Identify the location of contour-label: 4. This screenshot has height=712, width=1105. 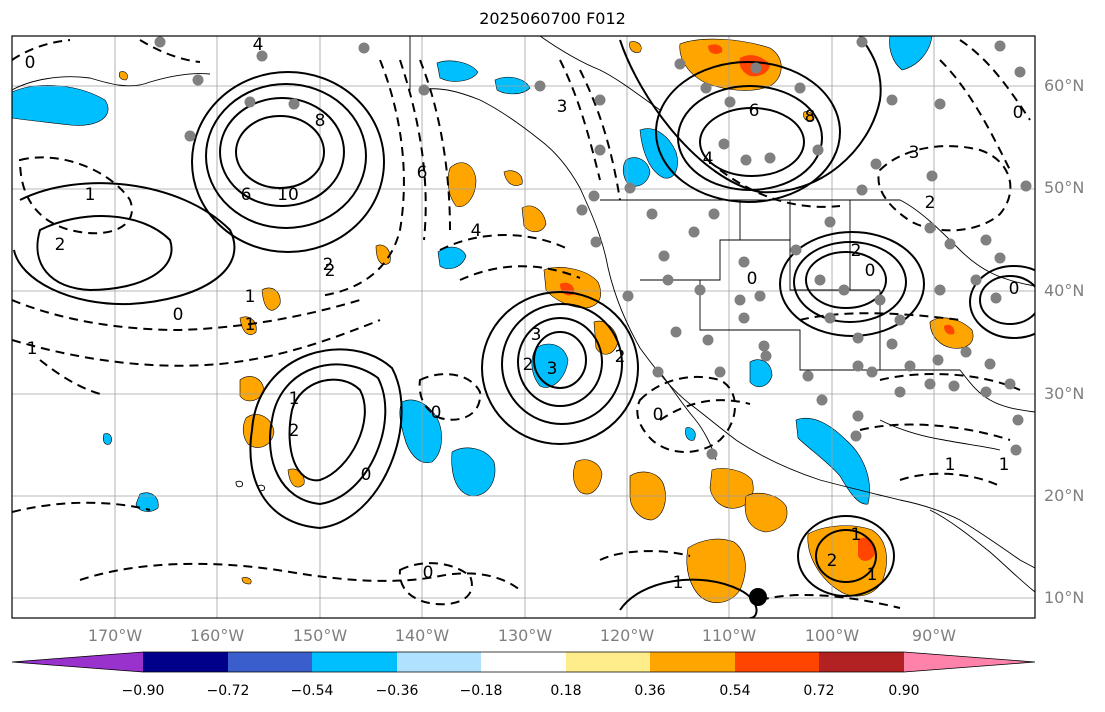
(258, 45).